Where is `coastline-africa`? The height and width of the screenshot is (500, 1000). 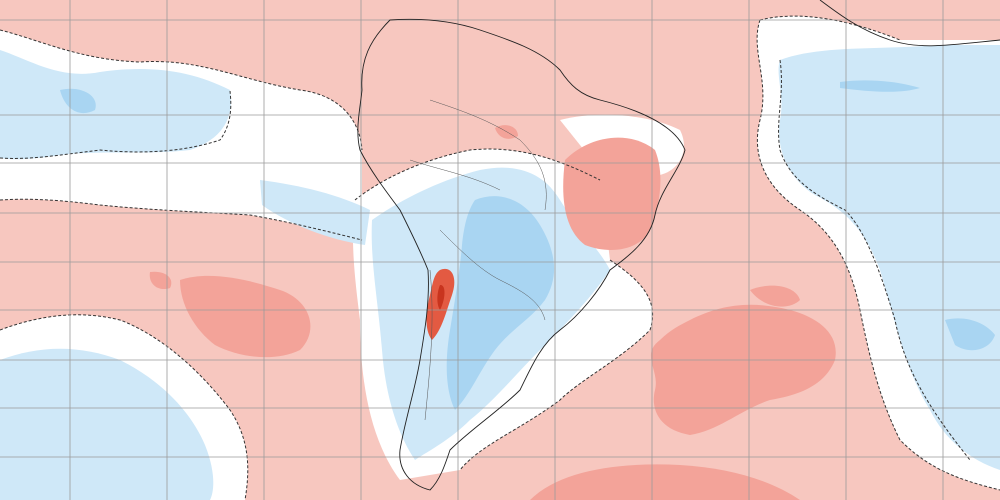 coastline-africa is located at coordinates (909, 23).